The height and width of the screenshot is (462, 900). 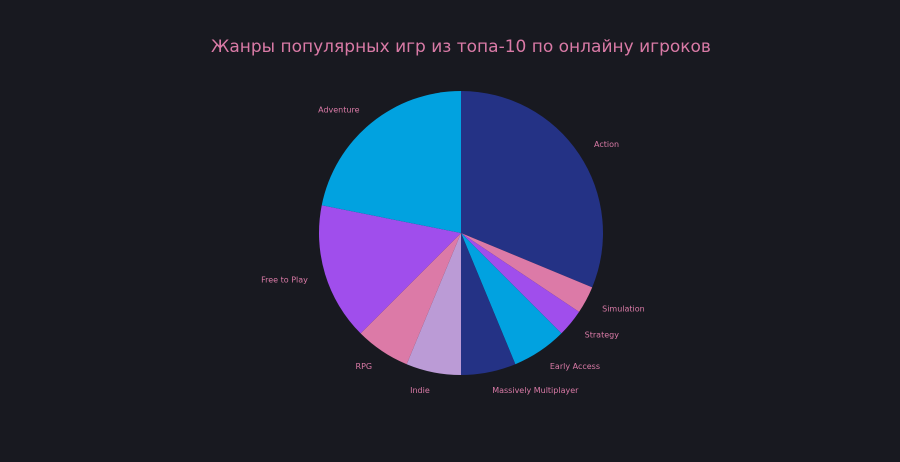 I want to click on pie-slice-indie, so click(x=433, y=304).